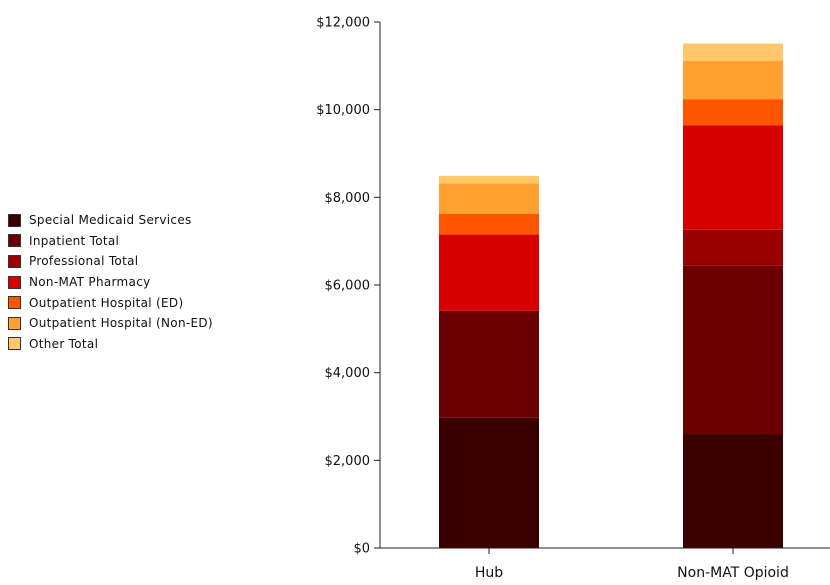 The height and width of the screenshot is (585, 830). What do you see at coordinates (348, 286) in the screenshot?
I see `y-tick-label: $6,000` at bounding box center [348, 286].